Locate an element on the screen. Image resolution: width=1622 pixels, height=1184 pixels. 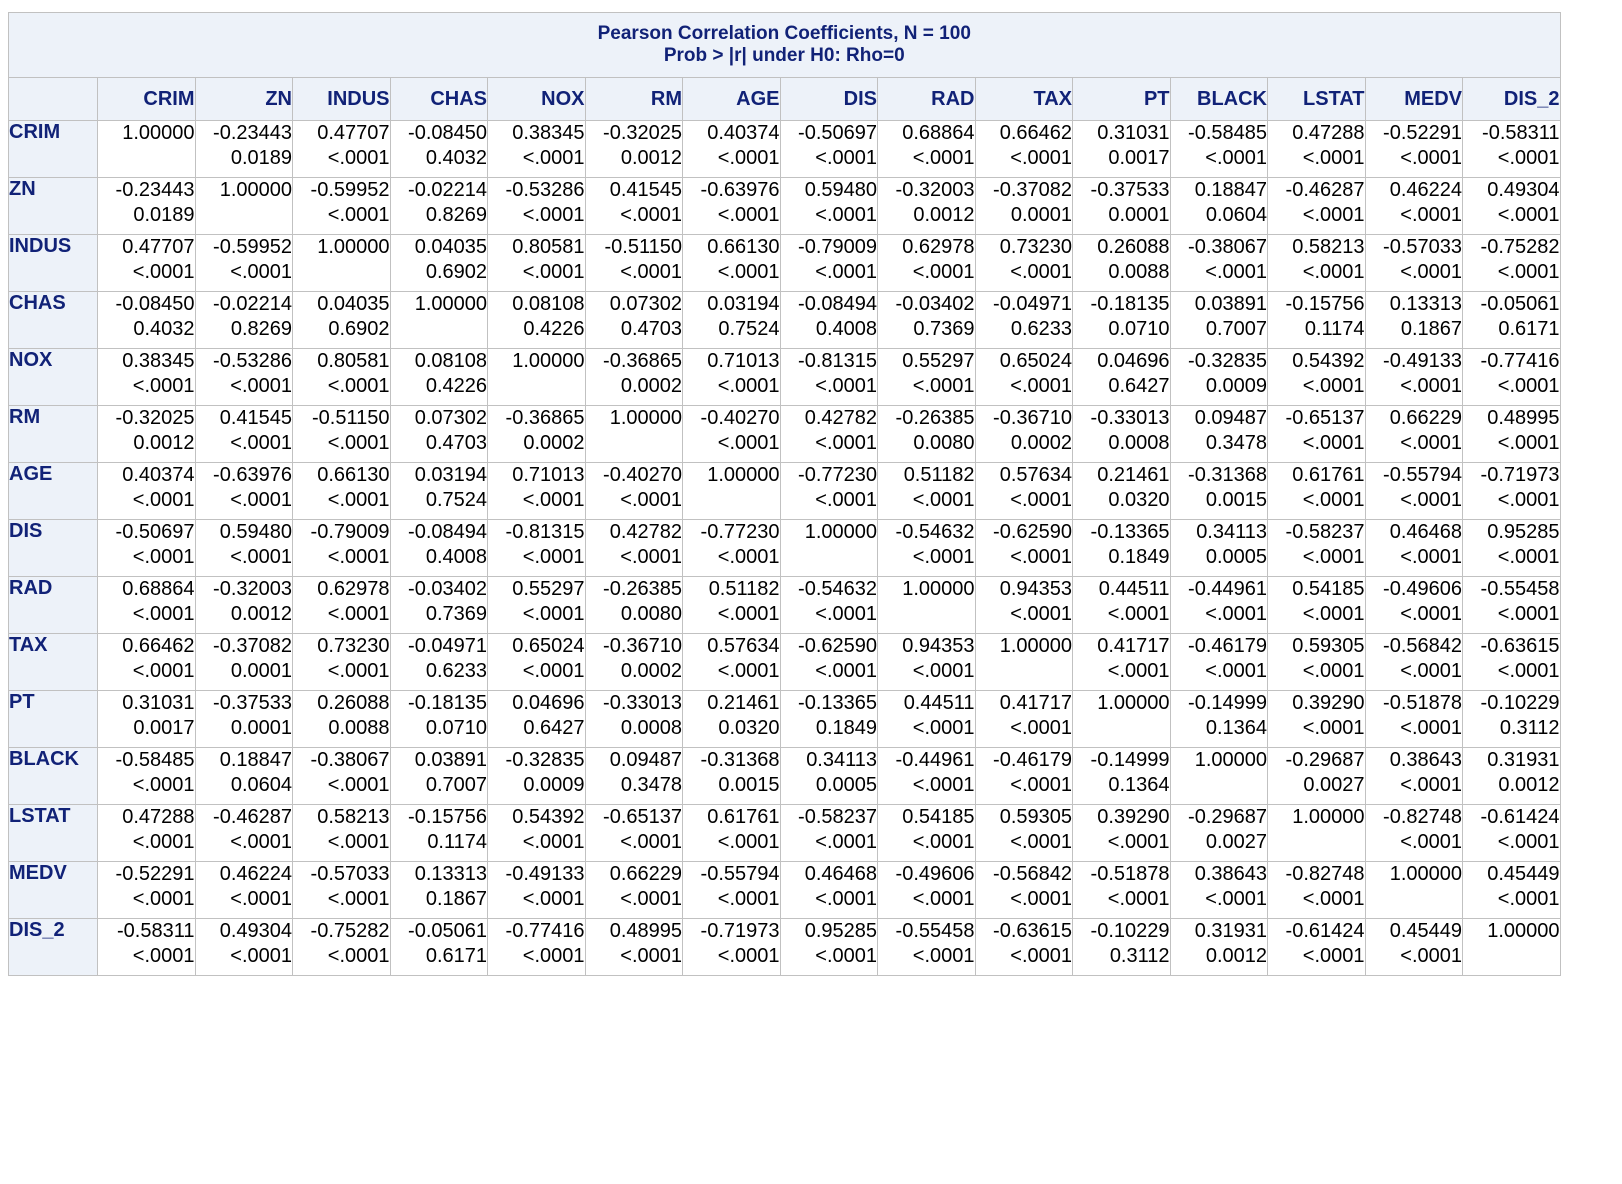
correlation-value: 0.71013 is located at coordinates (743, 361).